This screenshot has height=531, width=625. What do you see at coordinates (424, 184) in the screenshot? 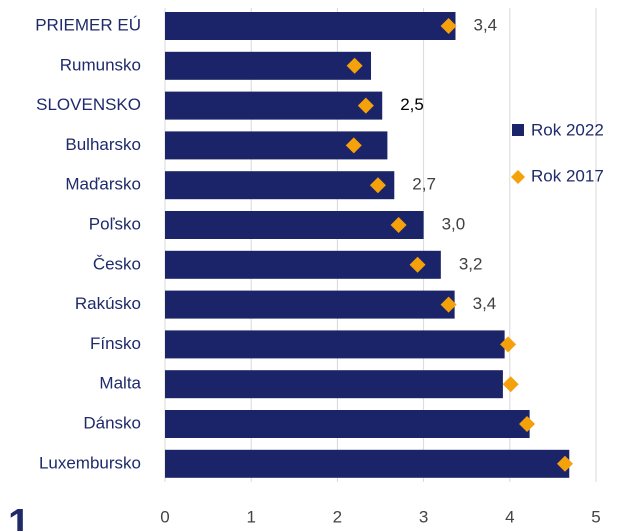
I see `value-label: 2,7` at bounding box center [424, 184].